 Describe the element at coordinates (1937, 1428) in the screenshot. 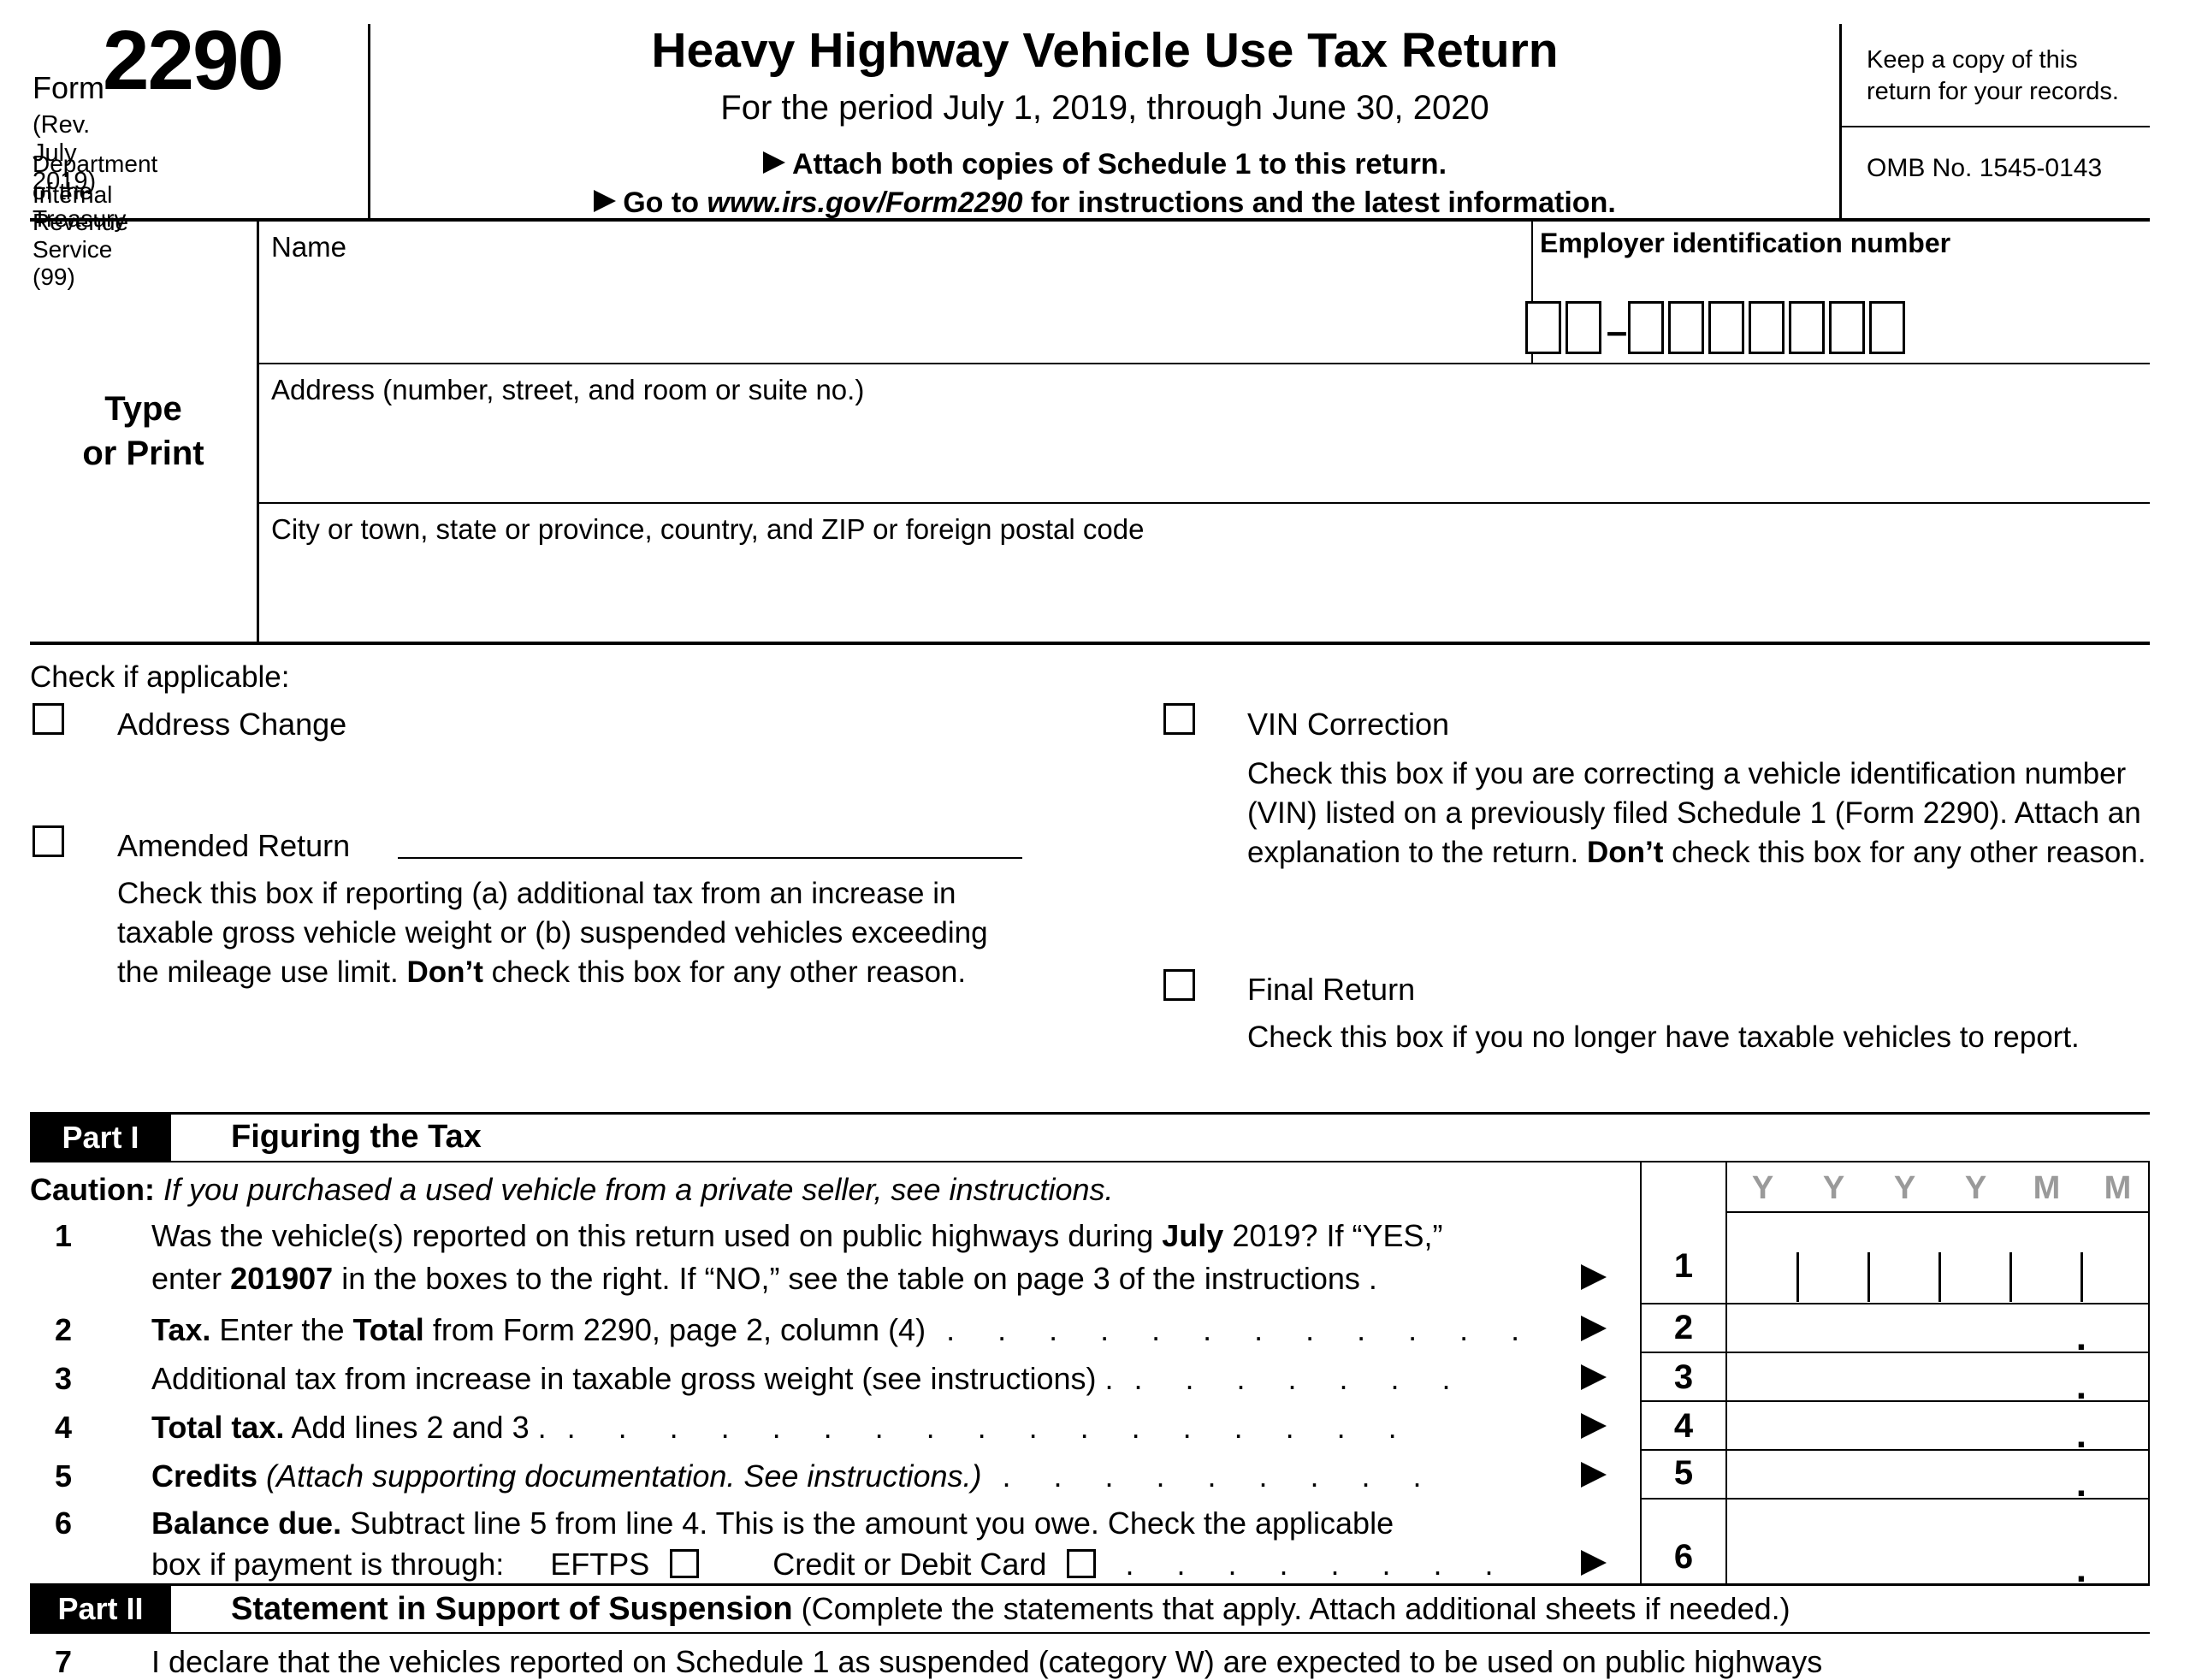

I see `line4-amount-cell: .` at that location.